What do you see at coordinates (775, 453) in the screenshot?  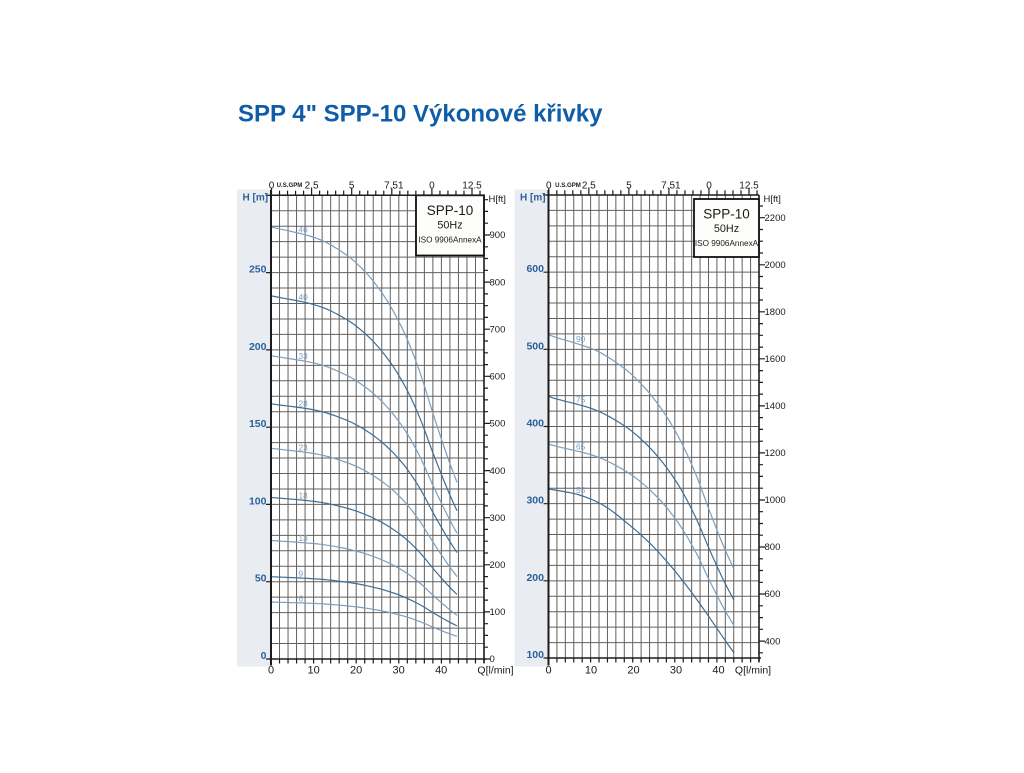 I see `svg-text: 1200` at bounding box center [775, 453].